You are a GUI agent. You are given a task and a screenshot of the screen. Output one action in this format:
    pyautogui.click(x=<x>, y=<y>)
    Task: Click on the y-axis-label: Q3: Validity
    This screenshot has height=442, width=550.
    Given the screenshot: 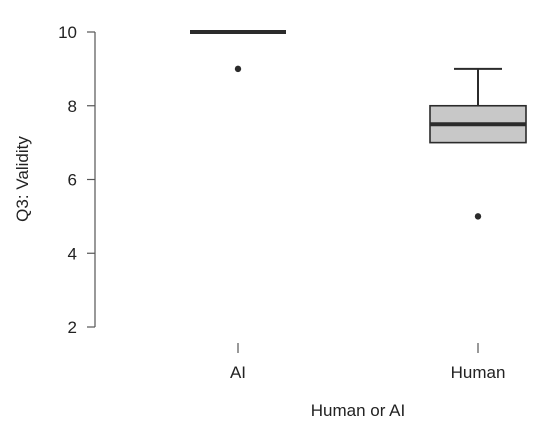 What is the action you would take?
    pyautogui.click(x=22, y=179)
    